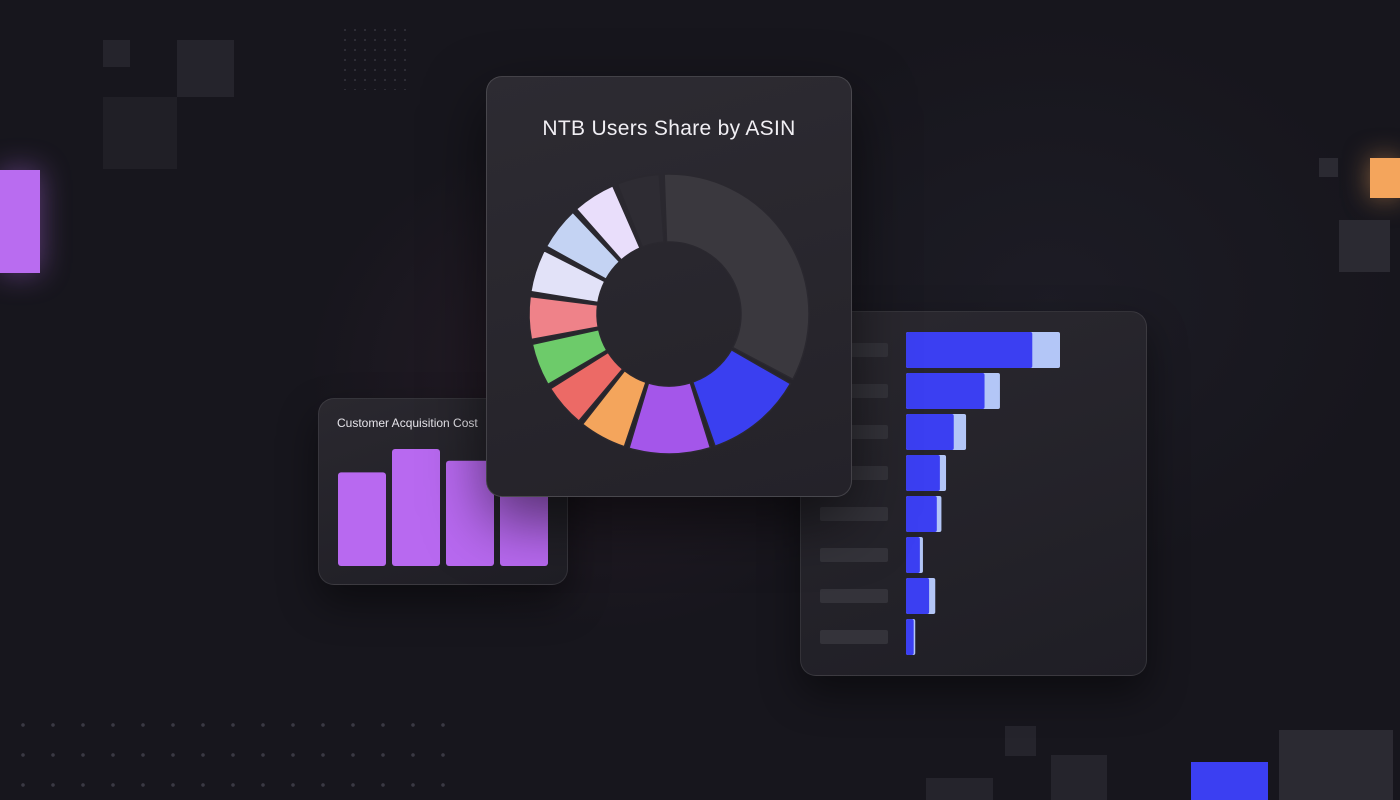  Describe the element at coordinates (407, 423) in the screenshot. I see `cac-chart-title: Customer Acquisition Cost` at that location.